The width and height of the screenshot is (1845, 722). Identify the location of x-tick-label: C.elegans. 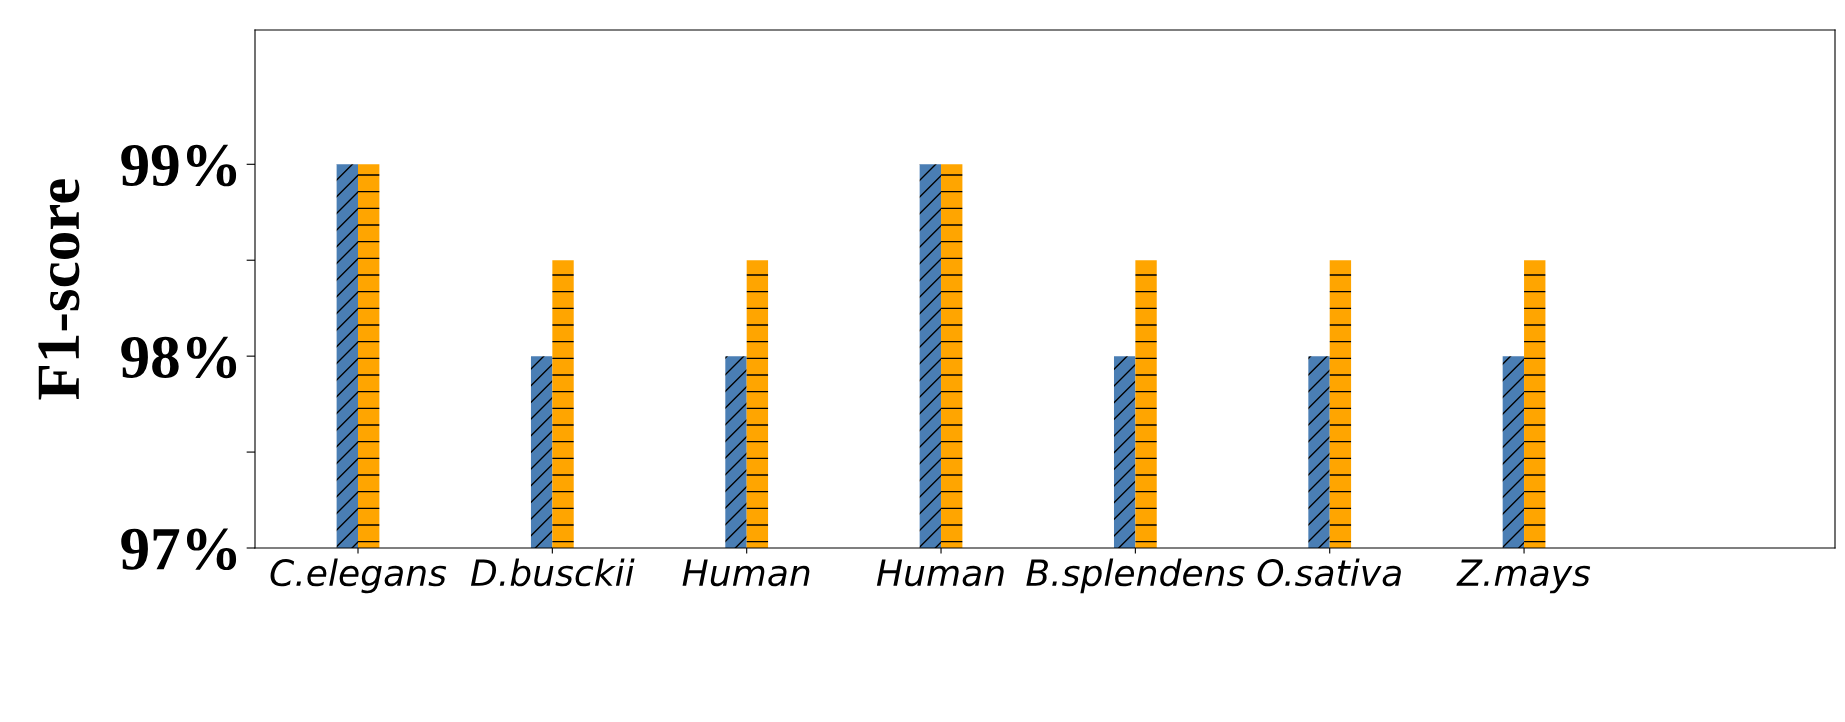
(358, 576).